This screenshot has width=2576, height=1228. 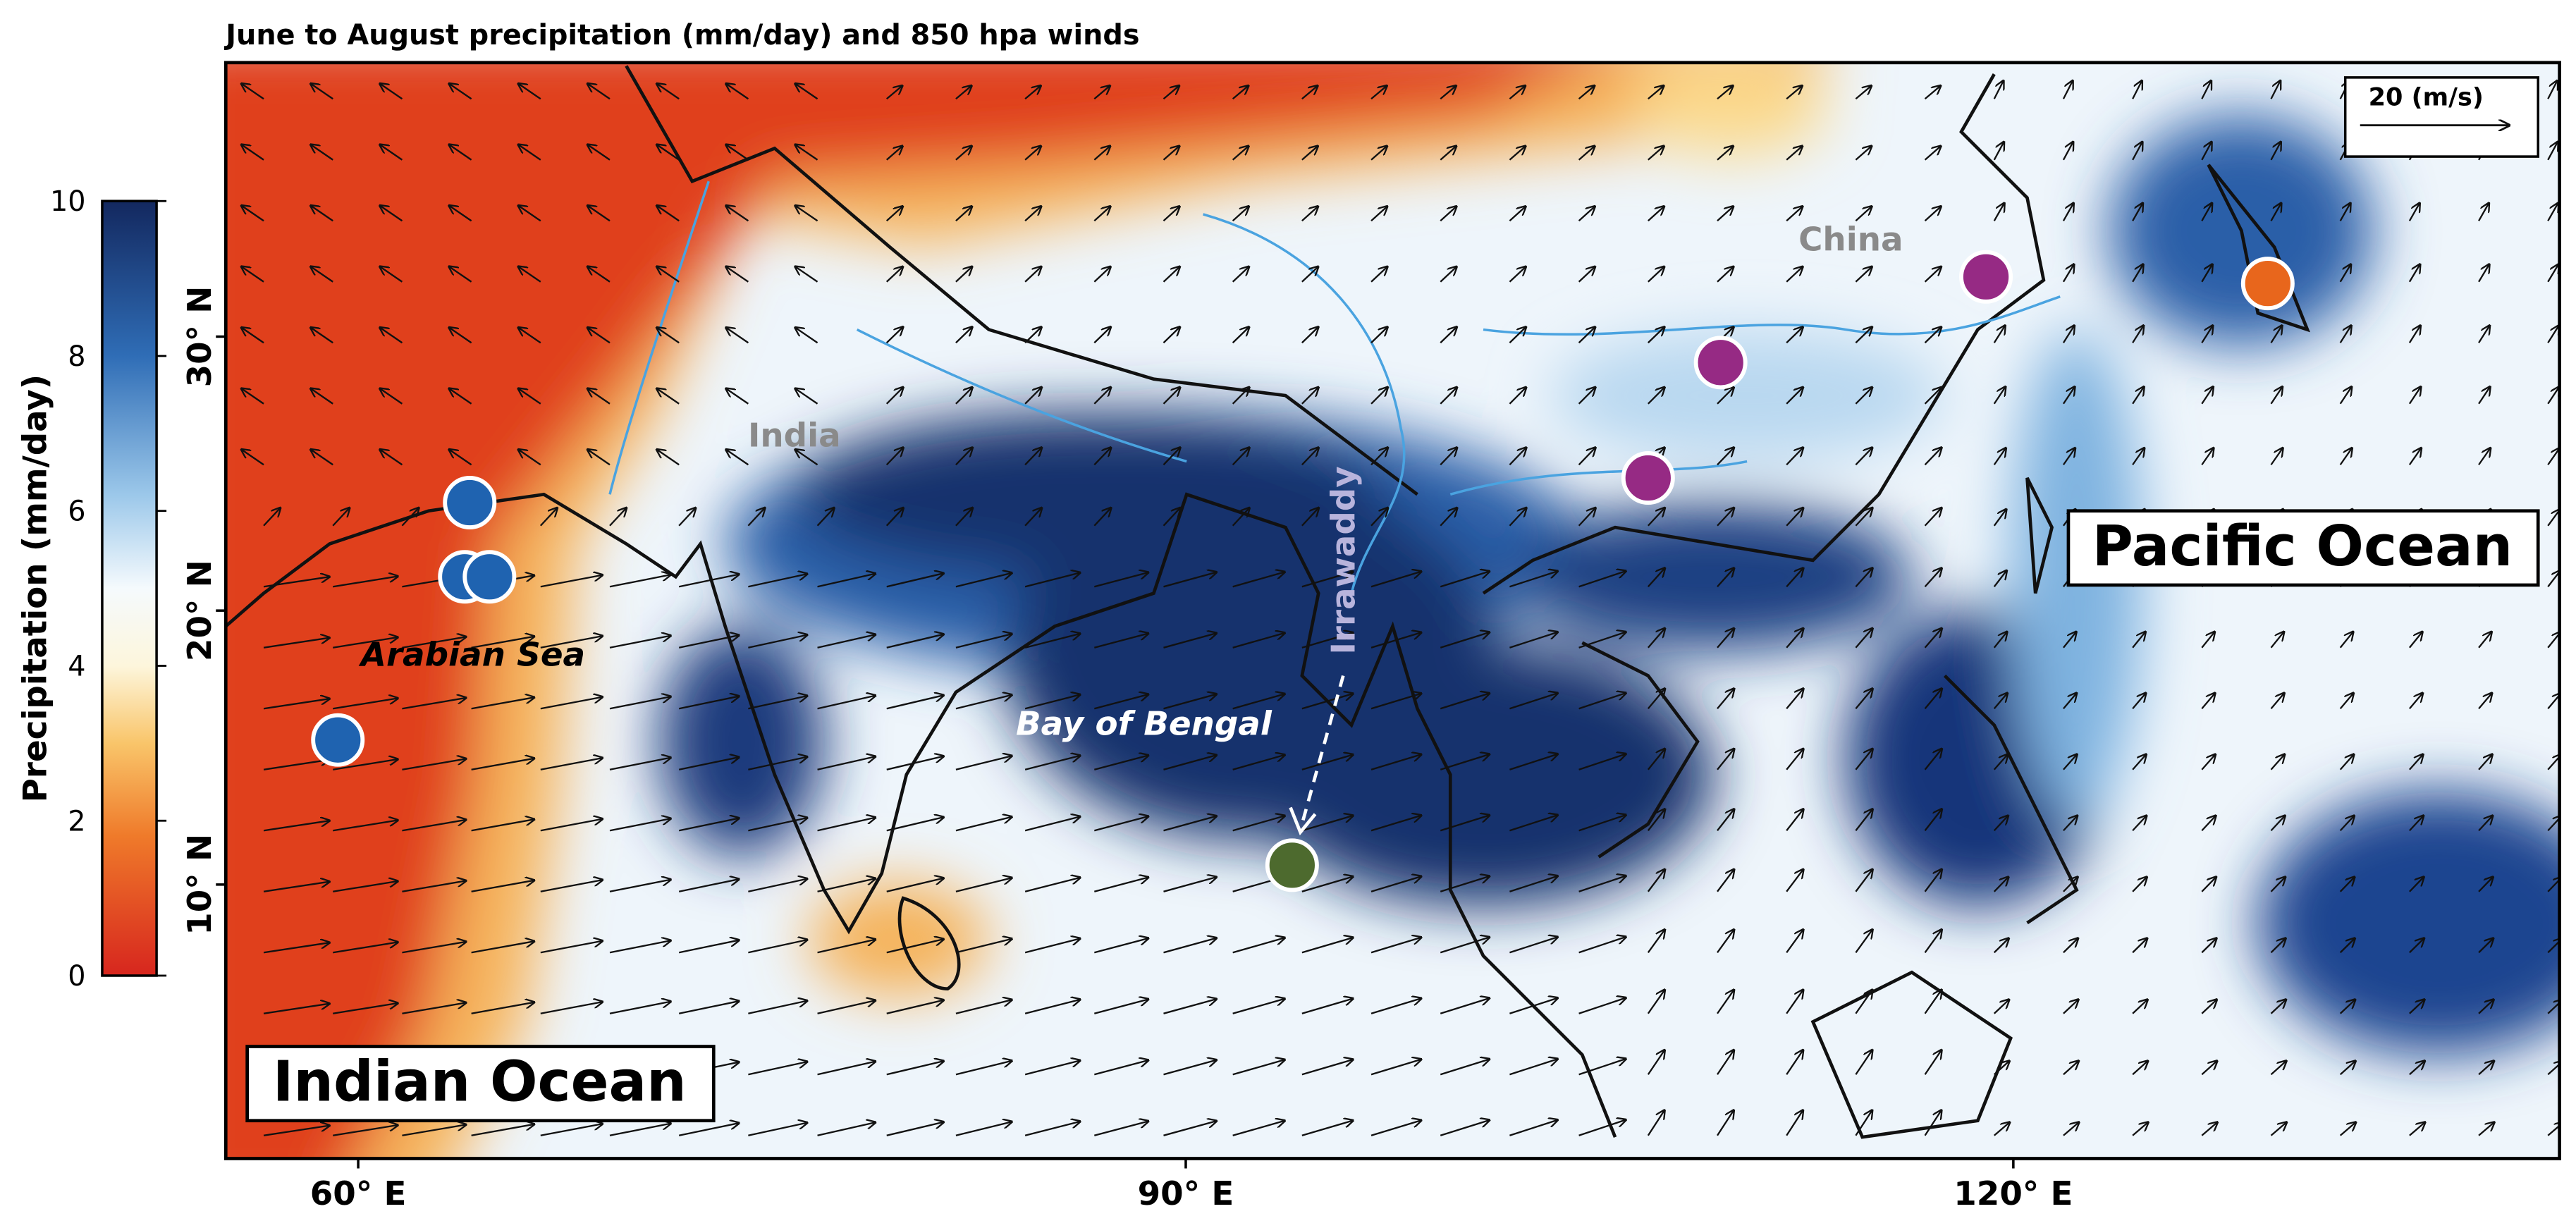 What do you see at coordinates (200, 337) in the screenshot?
I see `lat-tick-label: 30° N` at bounding box center [200, 337].